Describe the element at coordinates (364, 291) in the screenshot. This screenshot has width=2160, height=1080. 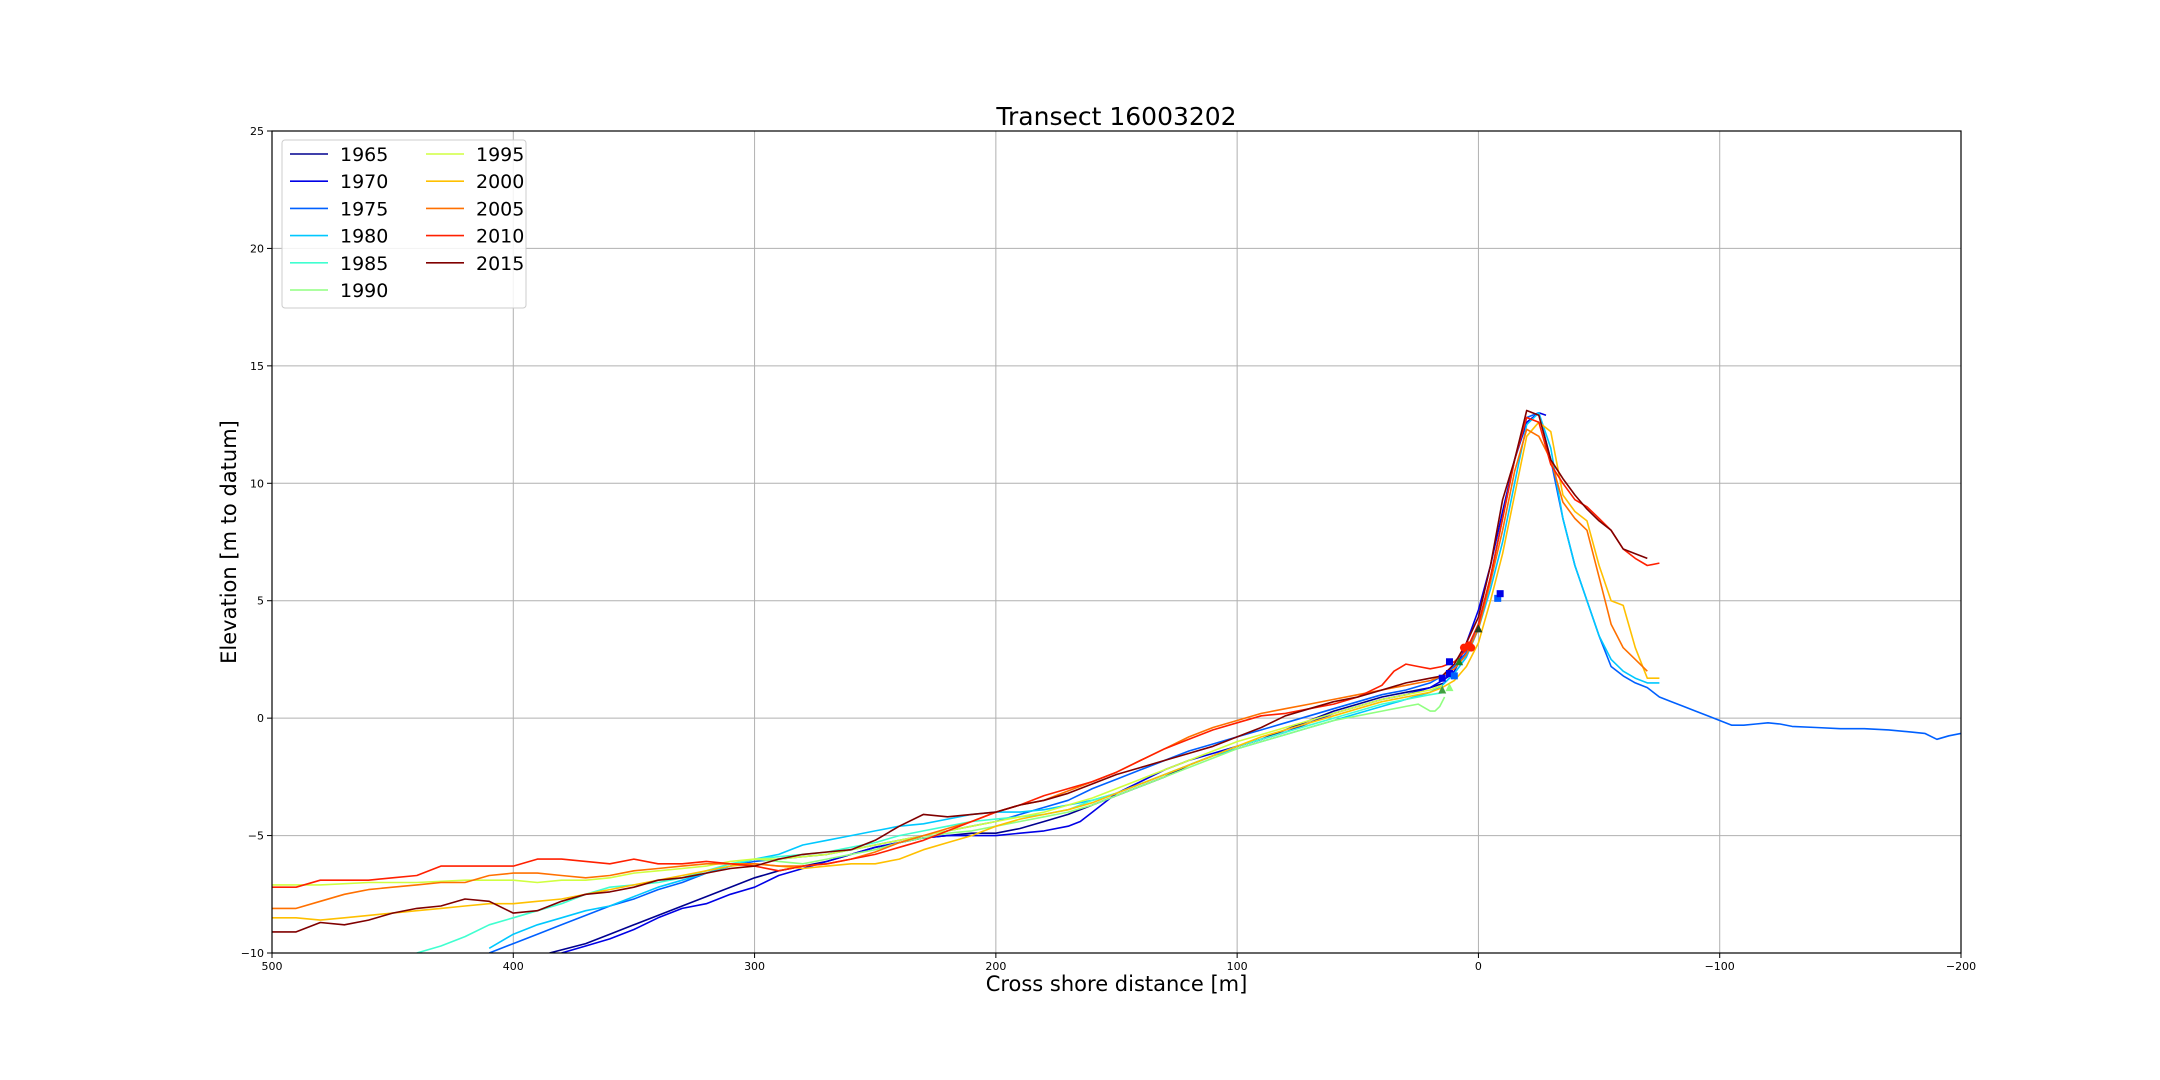
I see `legend-label: 1990` at that location.